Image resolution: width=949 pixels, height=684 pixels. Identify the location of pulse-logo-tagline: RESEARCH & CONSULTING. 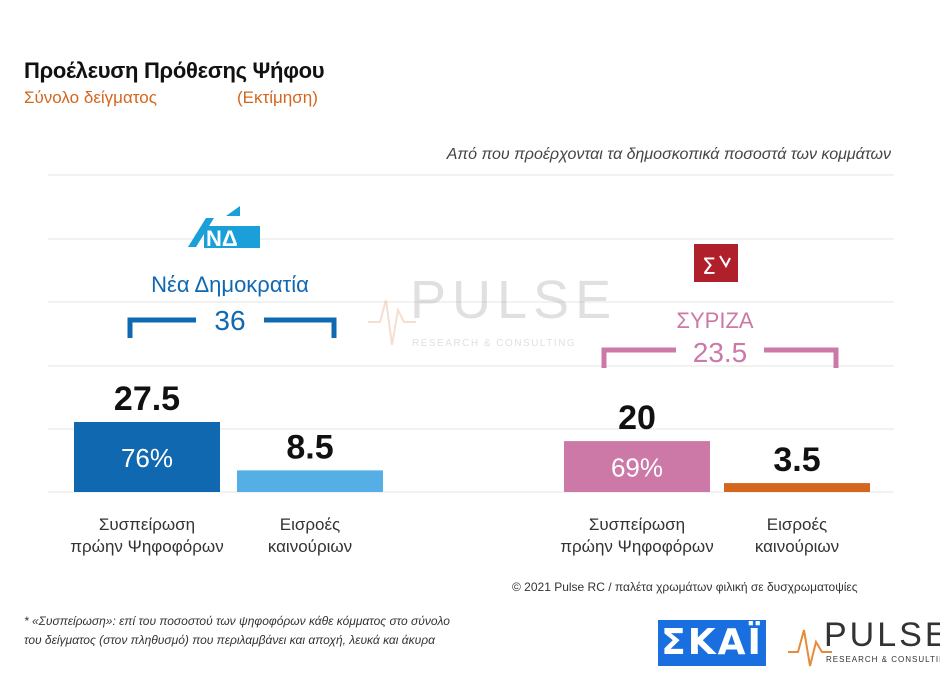
(883, 659).